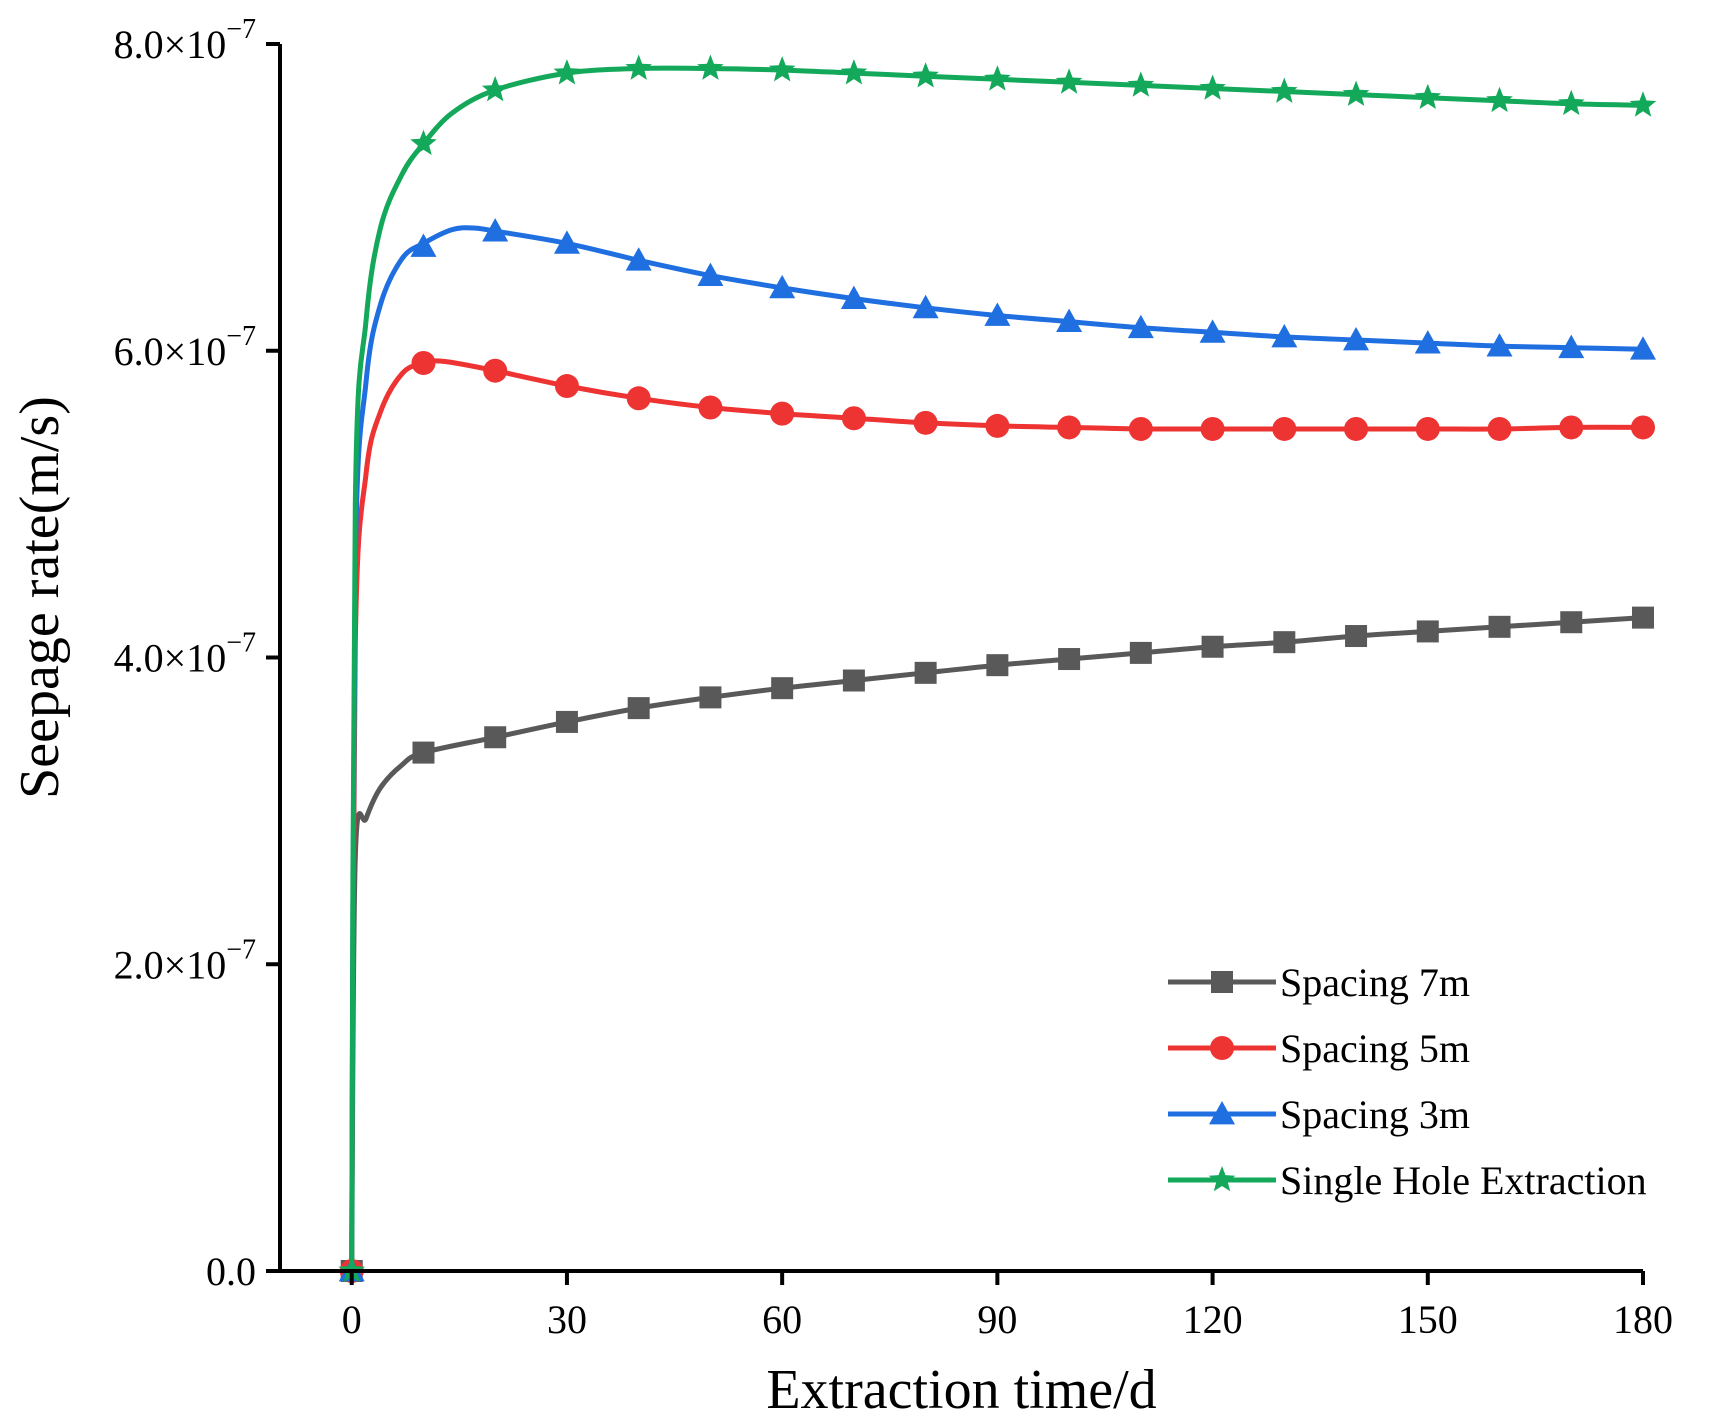 The image size is (1713, 1421). Describe the element at coordinates (1643, 1319) in the screenshot. I see `x-tick-label: 180` at that location.